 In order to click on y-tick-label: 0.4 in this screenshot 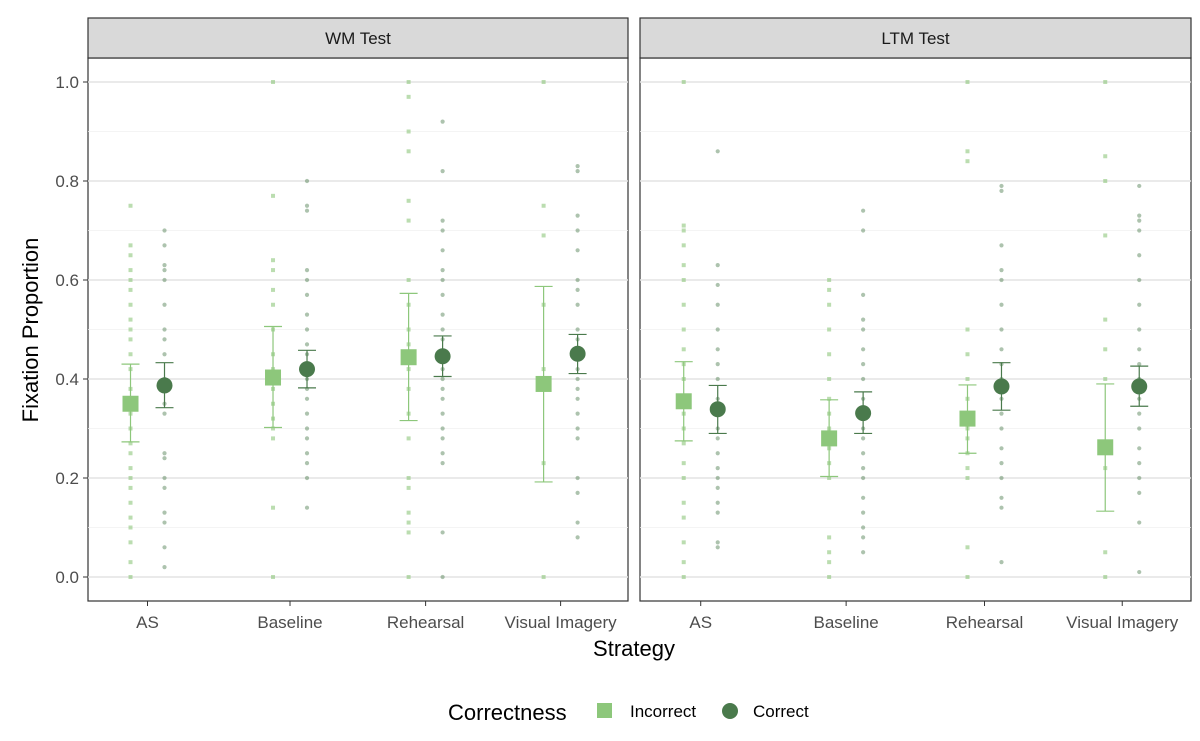, I will do `click(67, 379)`.